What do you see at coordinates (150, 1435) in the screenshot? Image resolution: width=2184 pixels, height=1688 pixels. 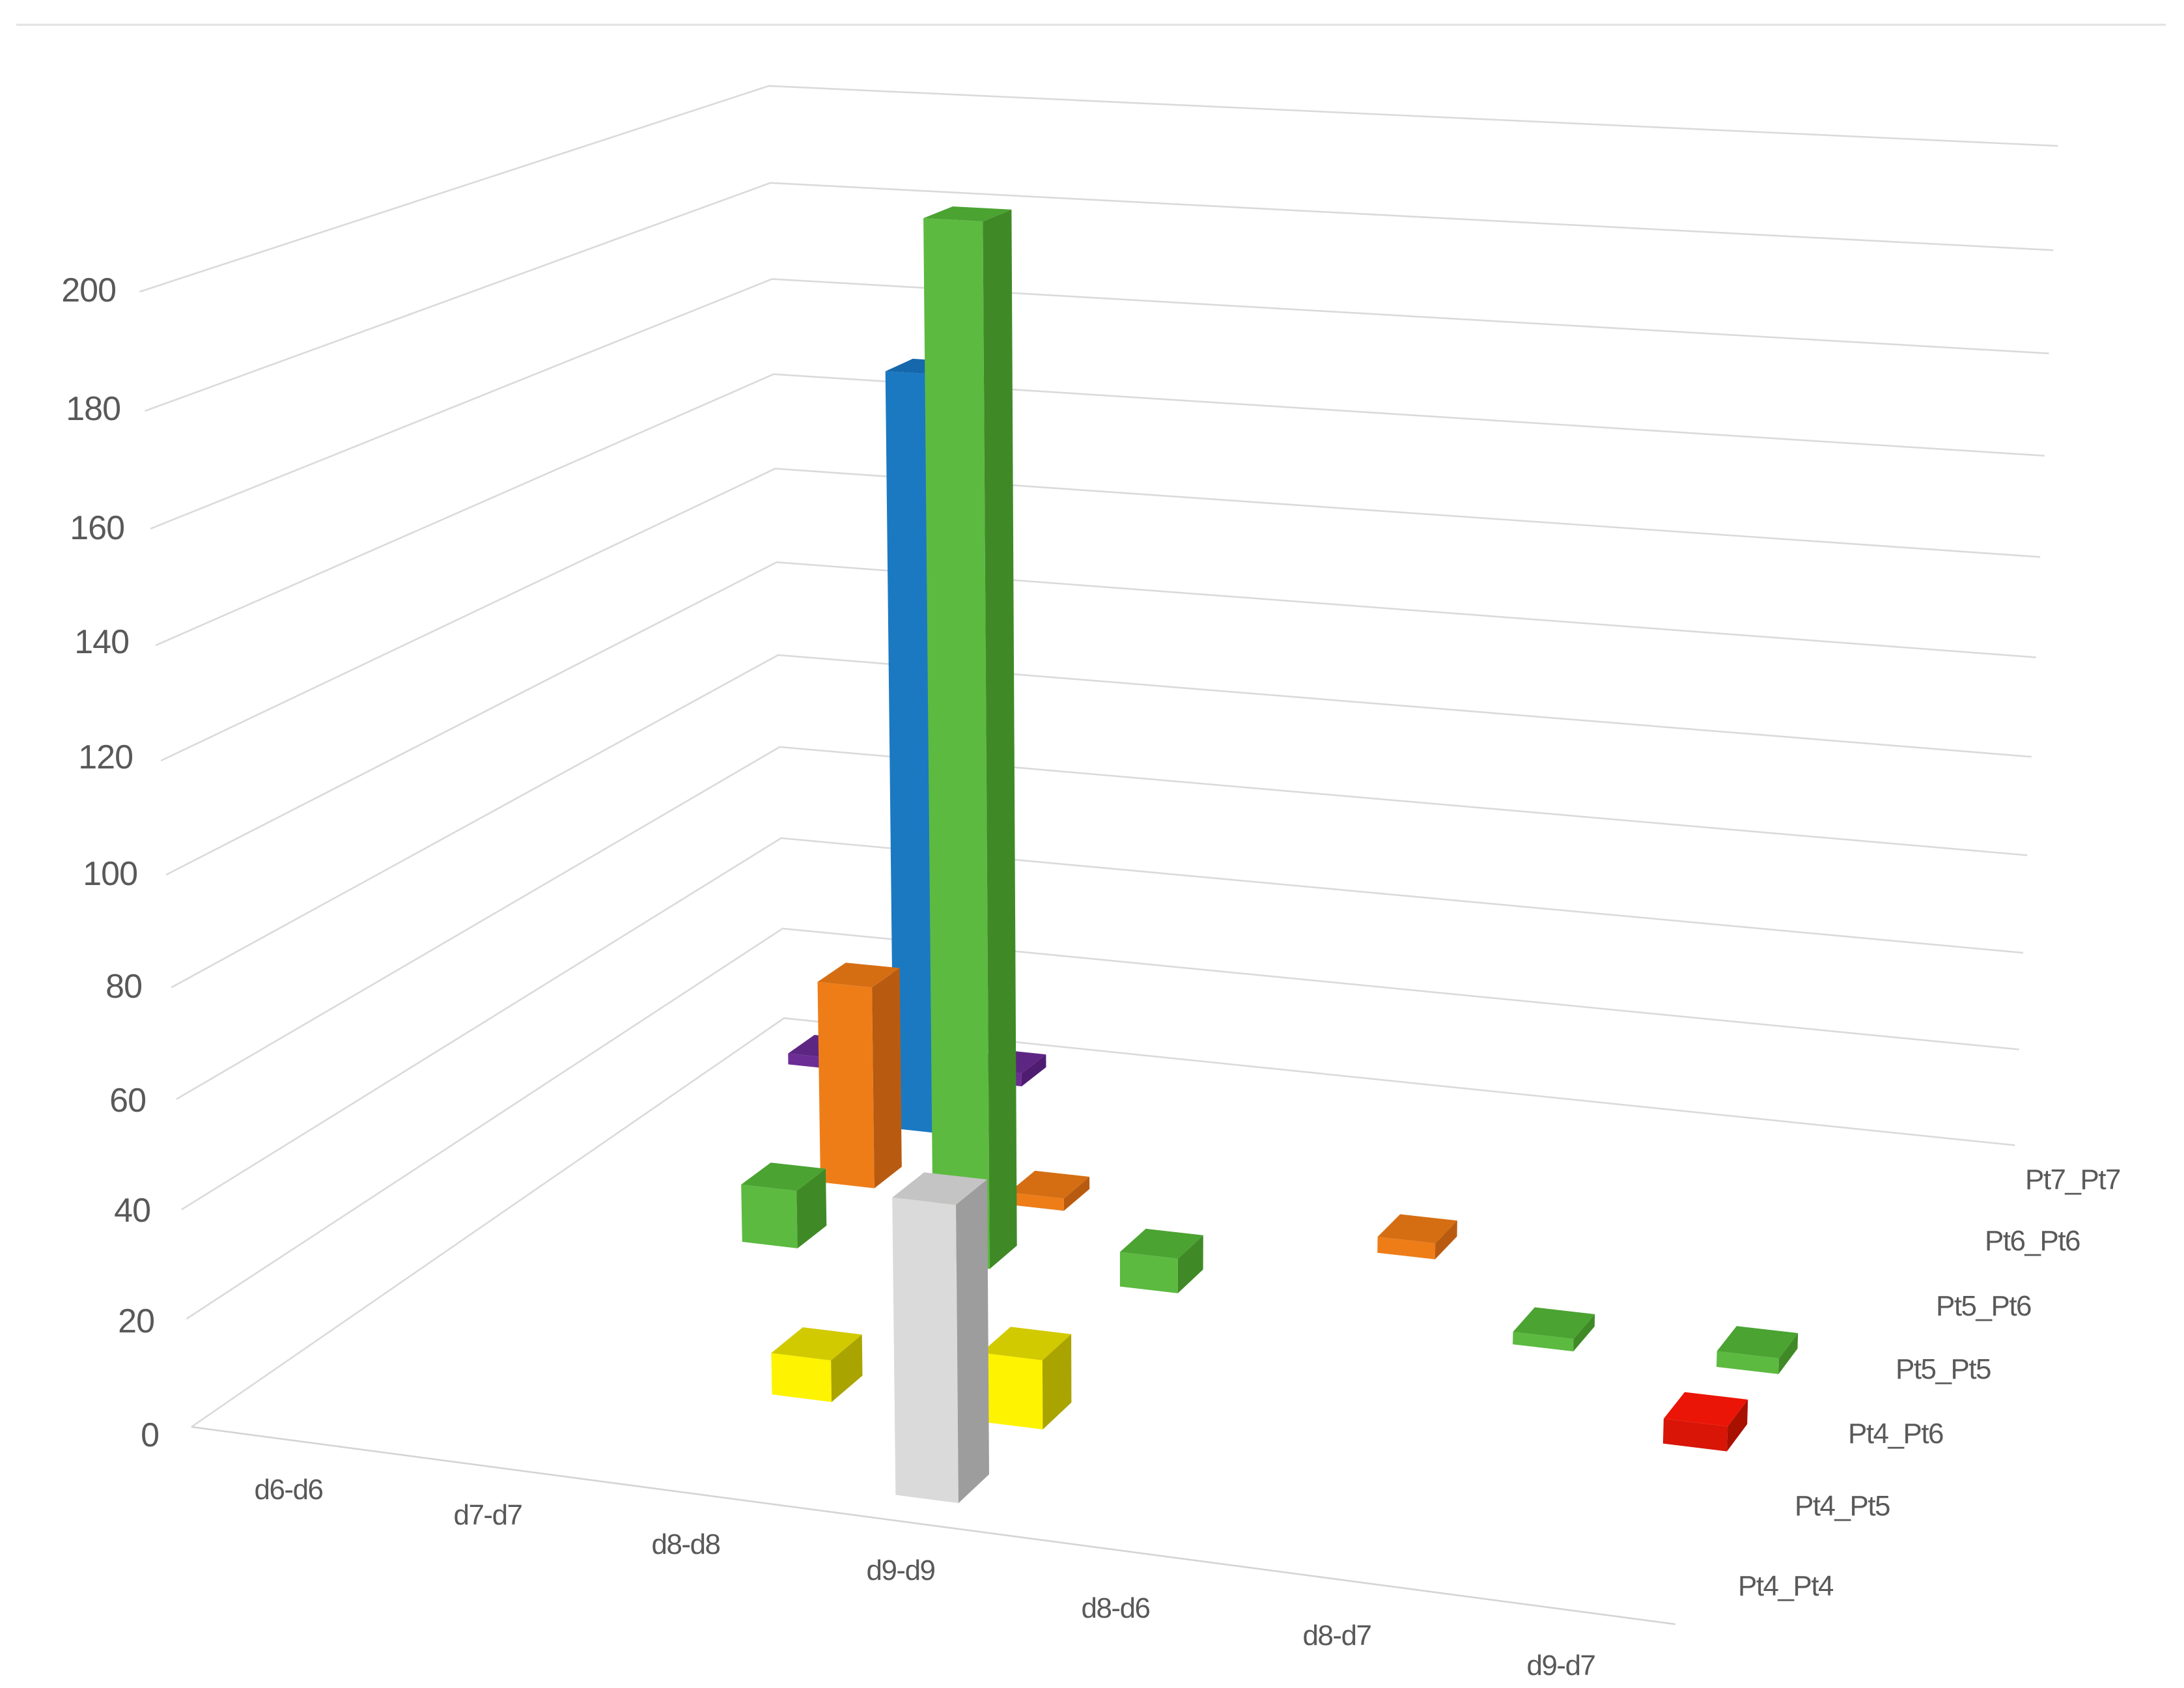 I see `svg-text: 0` at bounding box center [150, 1435].